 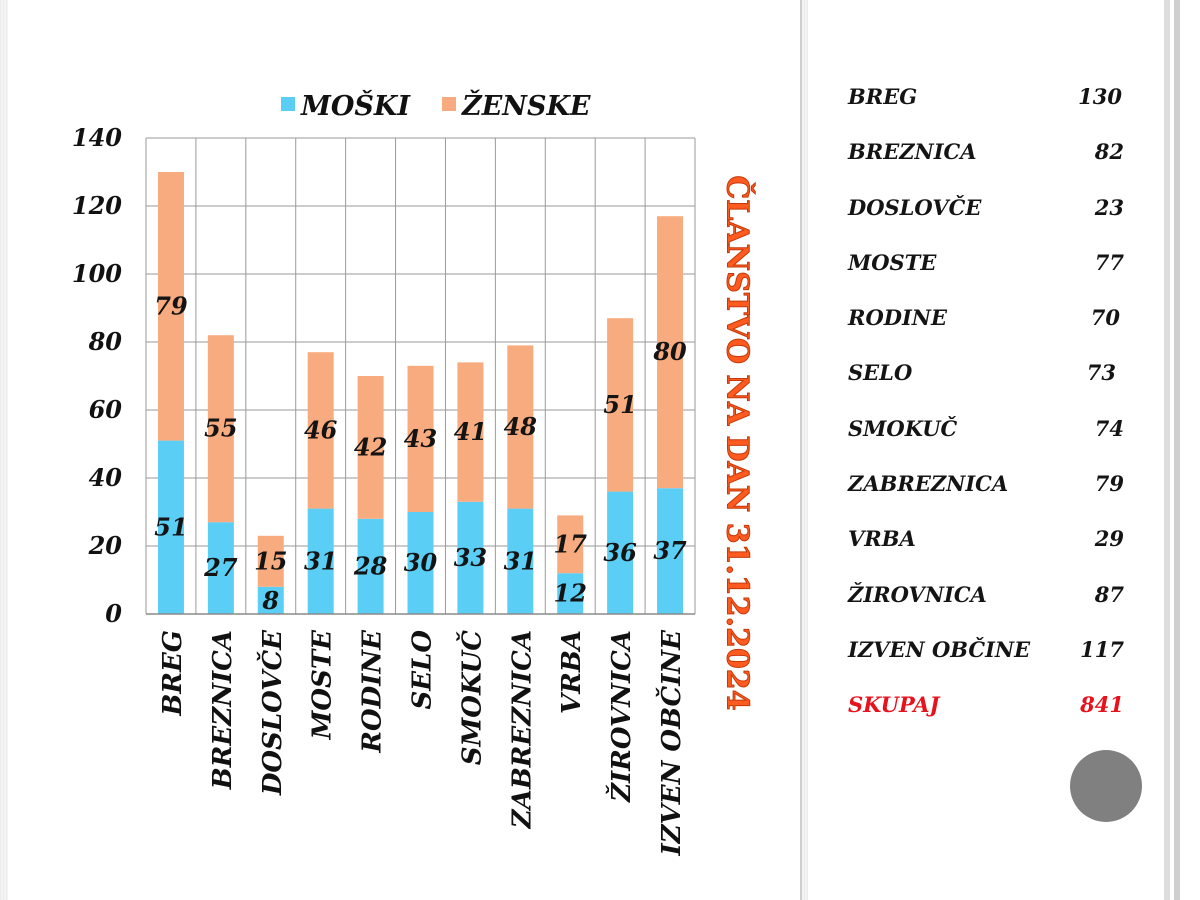 What do you see at coordinates (173, 673) in the screenshot?
I see `x-category-label: BREG` at bounding box center [173, 673].